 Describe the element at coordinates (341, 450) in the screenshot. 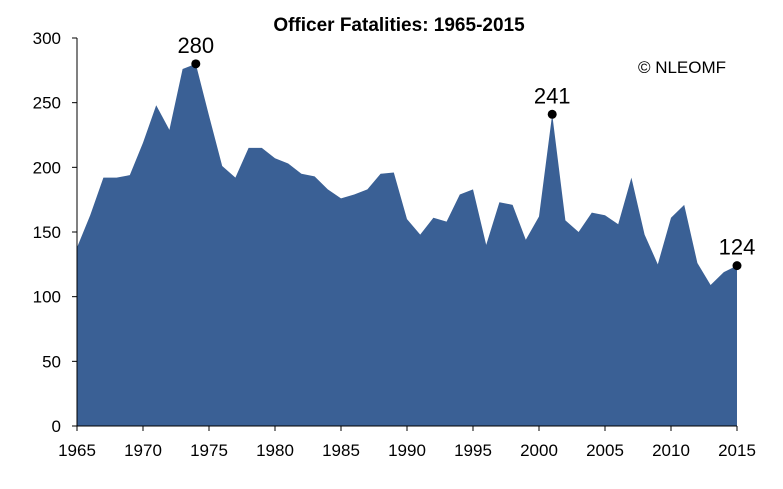

I see `x-tick-label: 1985` at that location.